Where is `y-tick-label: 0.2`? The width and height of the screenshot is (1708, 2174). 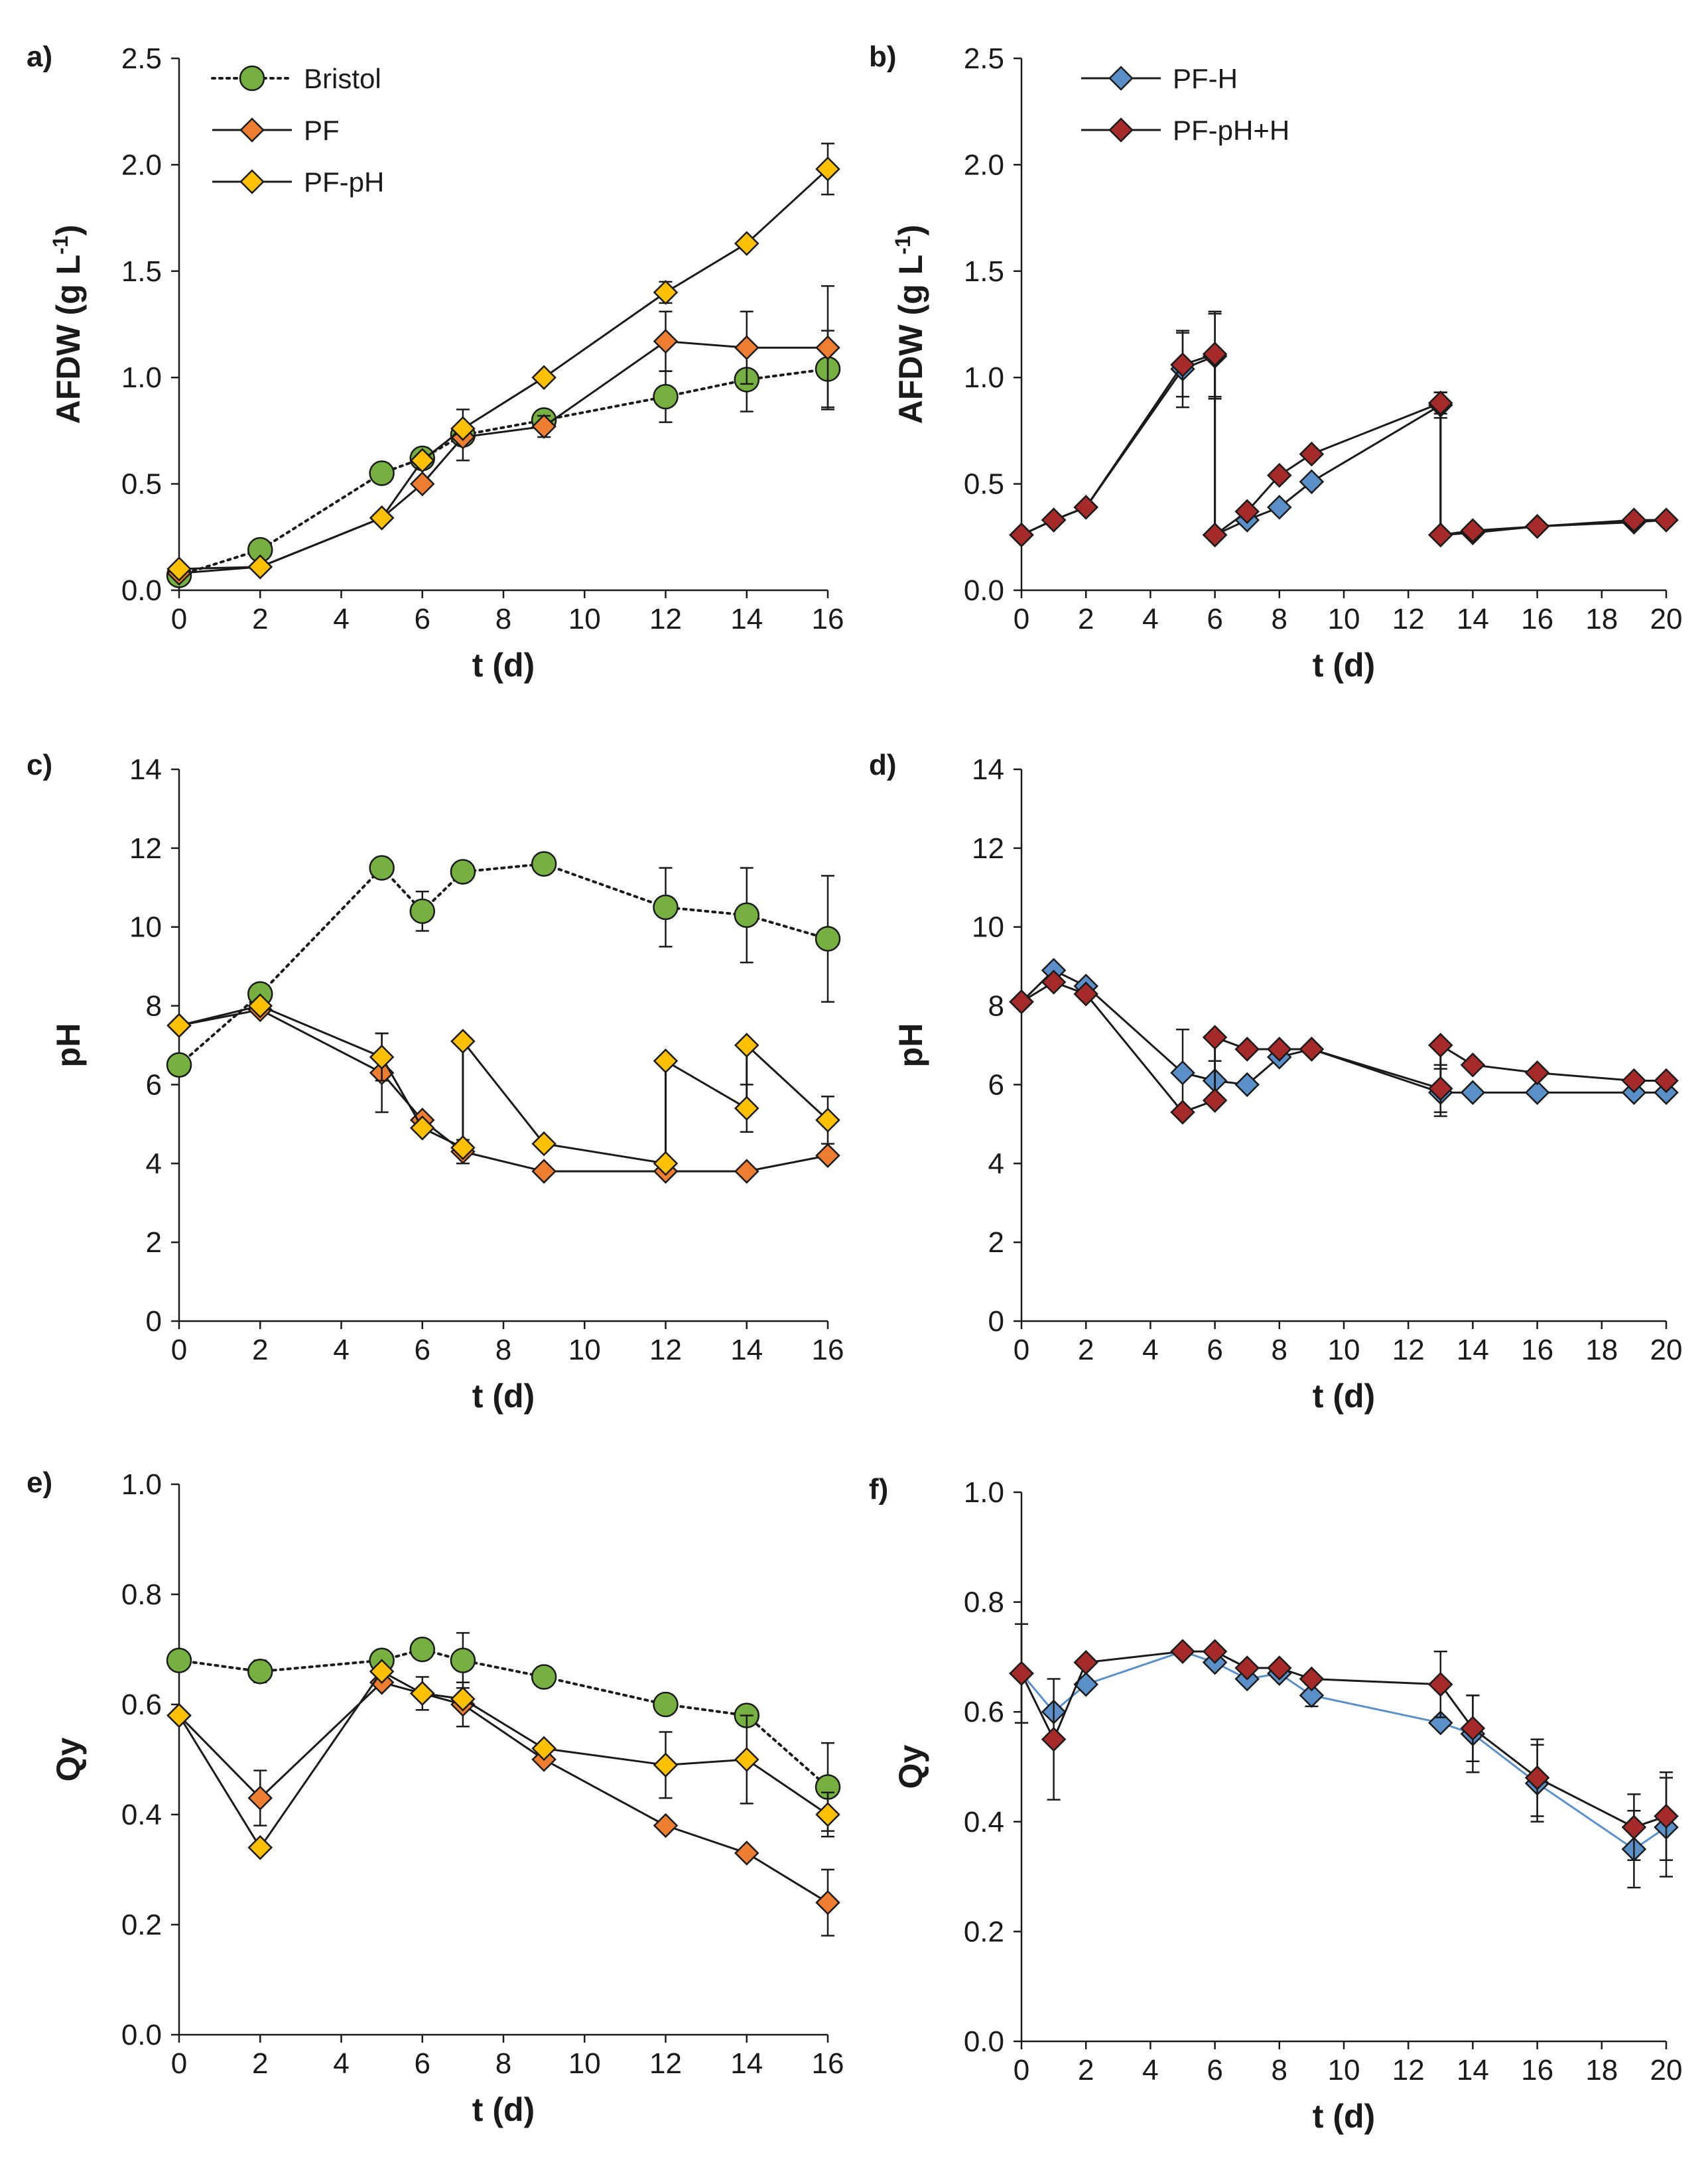
y-tick-label: 0.2 is located at coordinates (984, 1931).